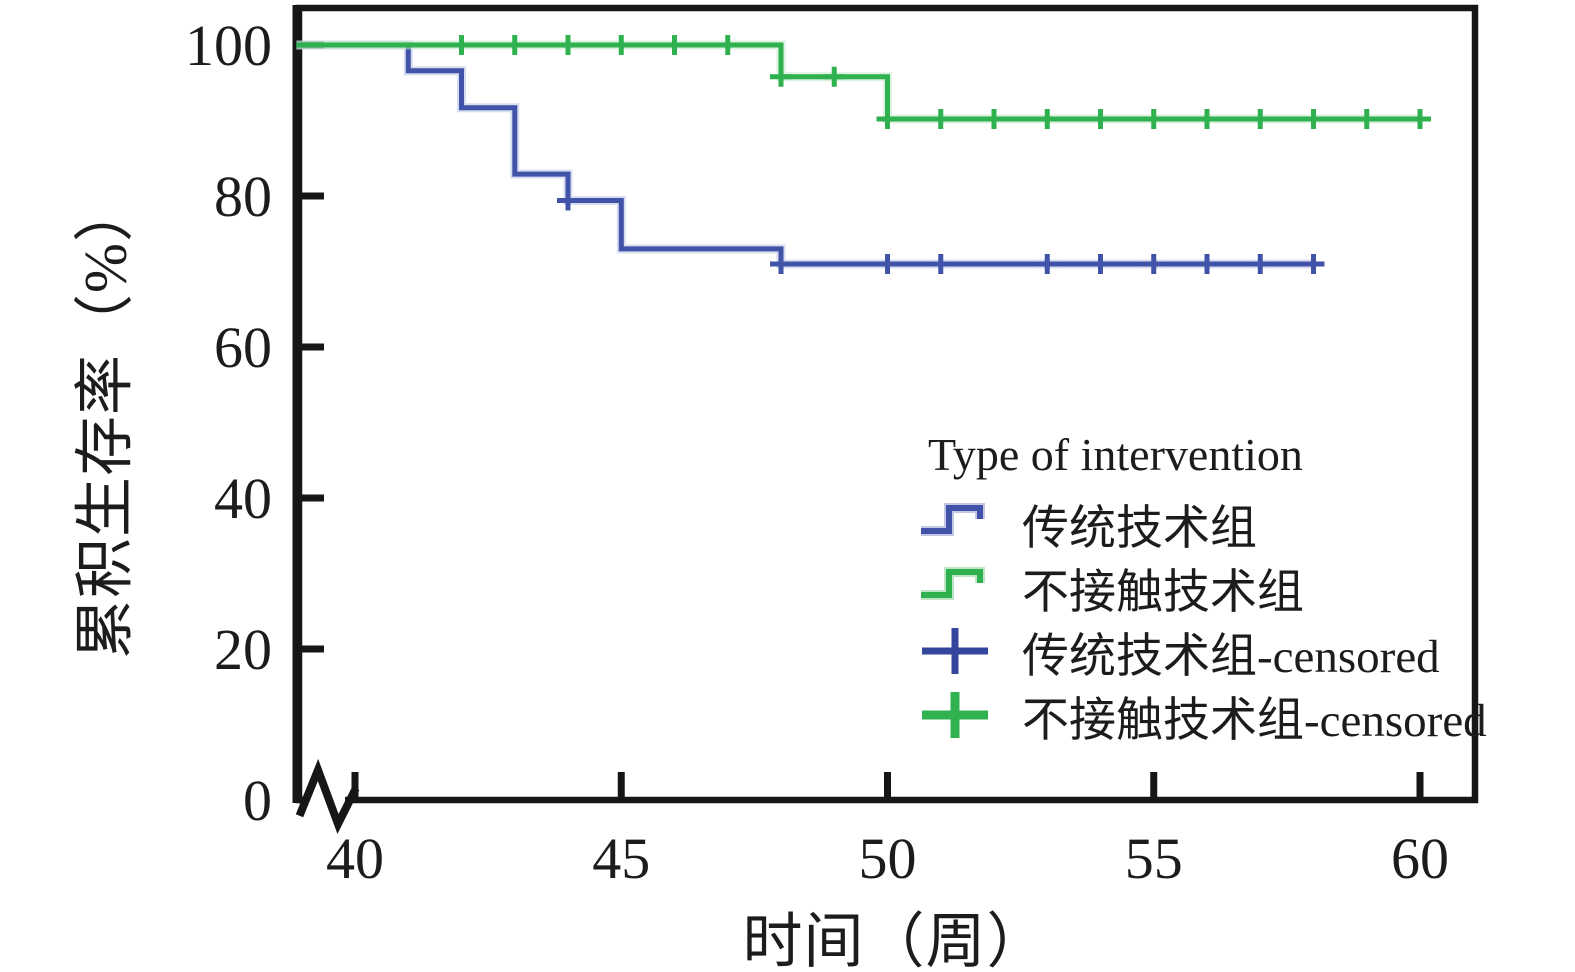 Image resolution: width=1575 pixels, height=972 pixels. Describe the element at coordinates (243, 347) in the screenshot. I see `y-tick-label: 60` at that location.